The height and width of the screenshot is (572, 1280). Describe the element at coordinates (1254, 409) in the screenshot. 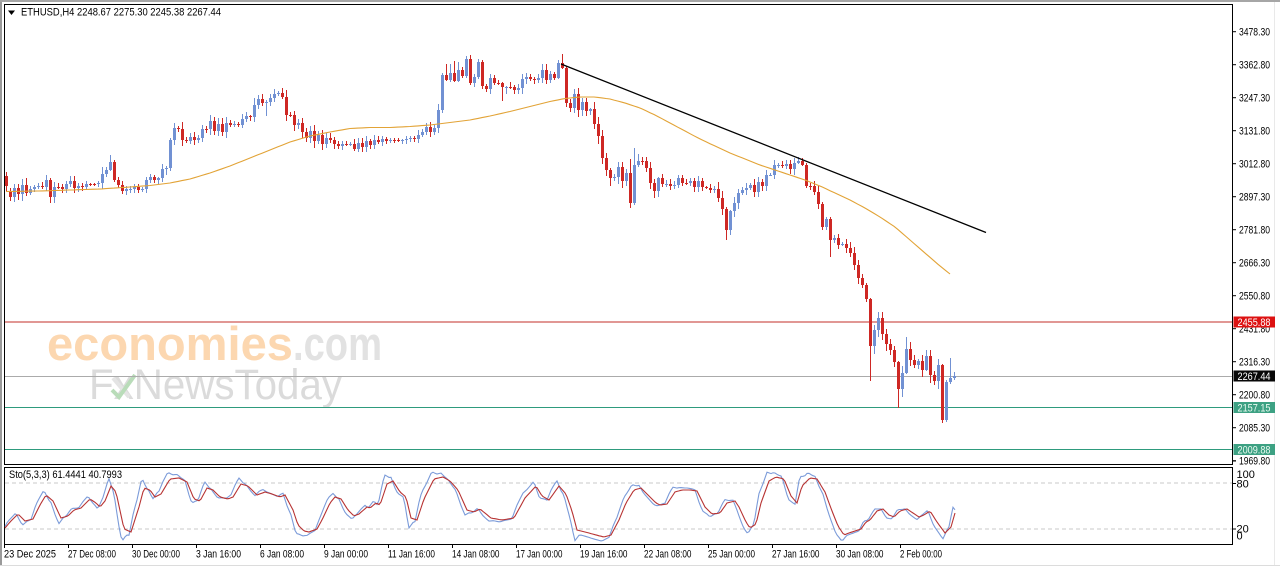

I see `svg-text: 2157.15` at that location.